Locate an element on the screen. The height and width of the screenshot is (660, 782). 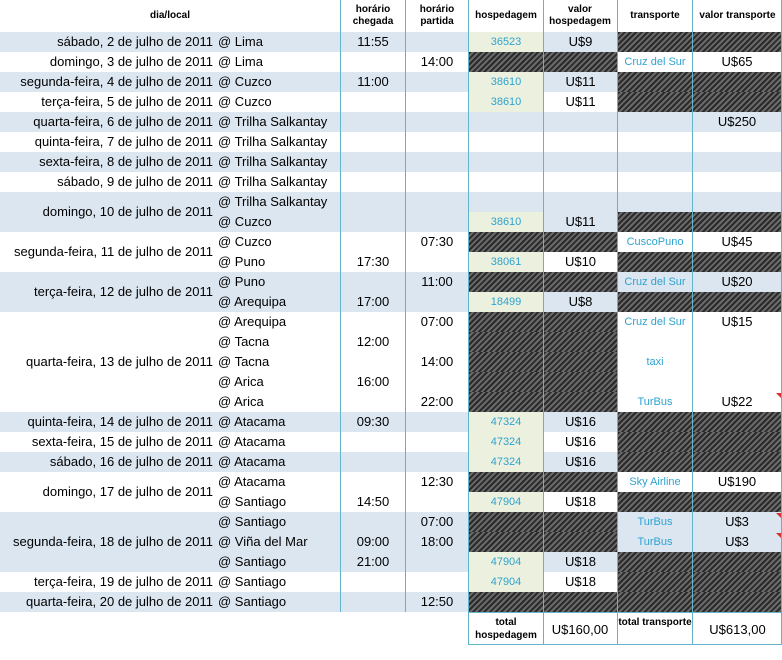
date-cell: quarta-feira, 20 de julho de 2011 is located at coordinates (119, 601).